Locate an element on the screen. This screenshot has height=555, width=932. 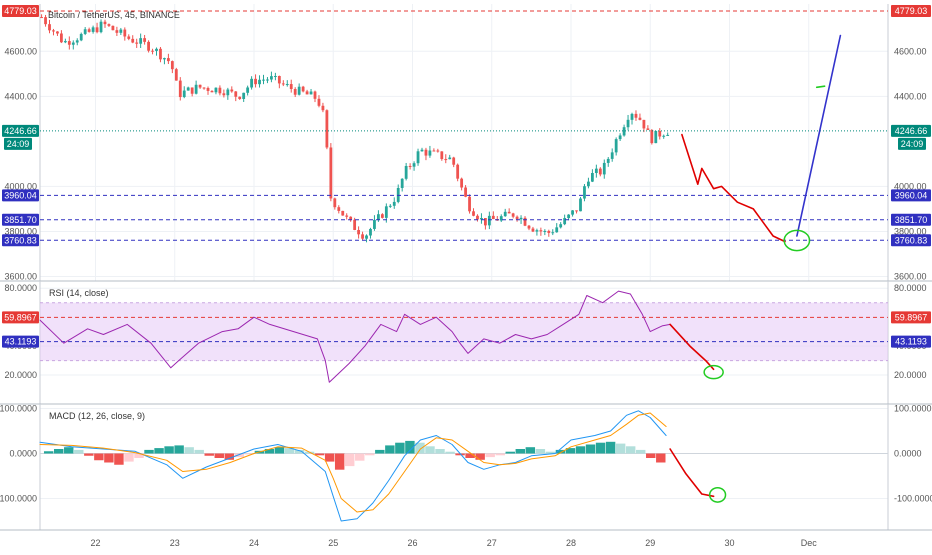
x-tick-label: 30 is located at coordinates (729, 543).